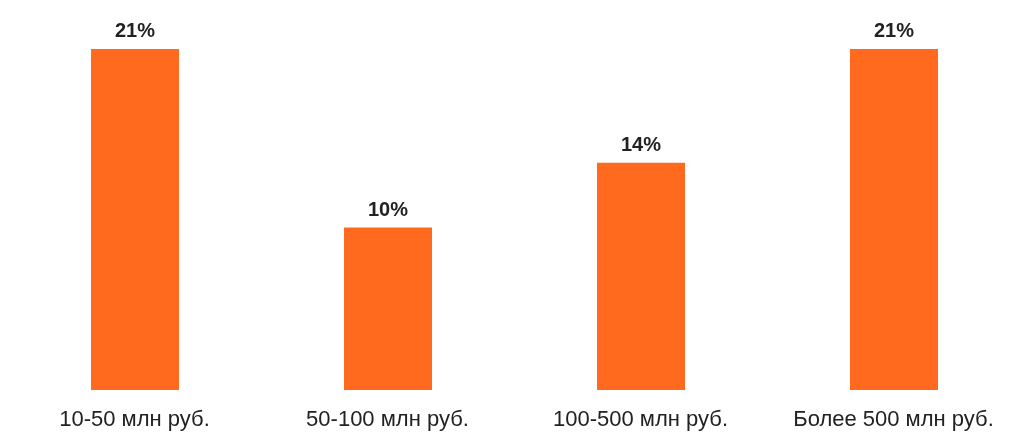 The width and height of the screenshot is (1028, 444). Describe the element at coordinates (641, 143) in the screenshot. I see `data-label: 14%` at that location.